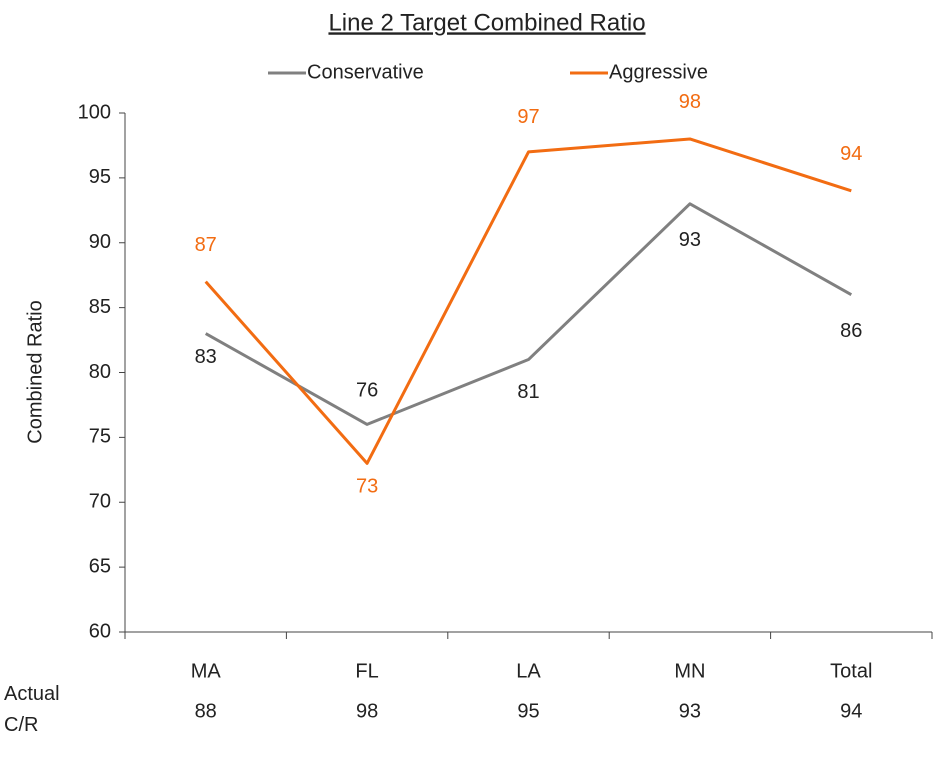  I want to click on y-tick-label: 65, so click(100, 566).